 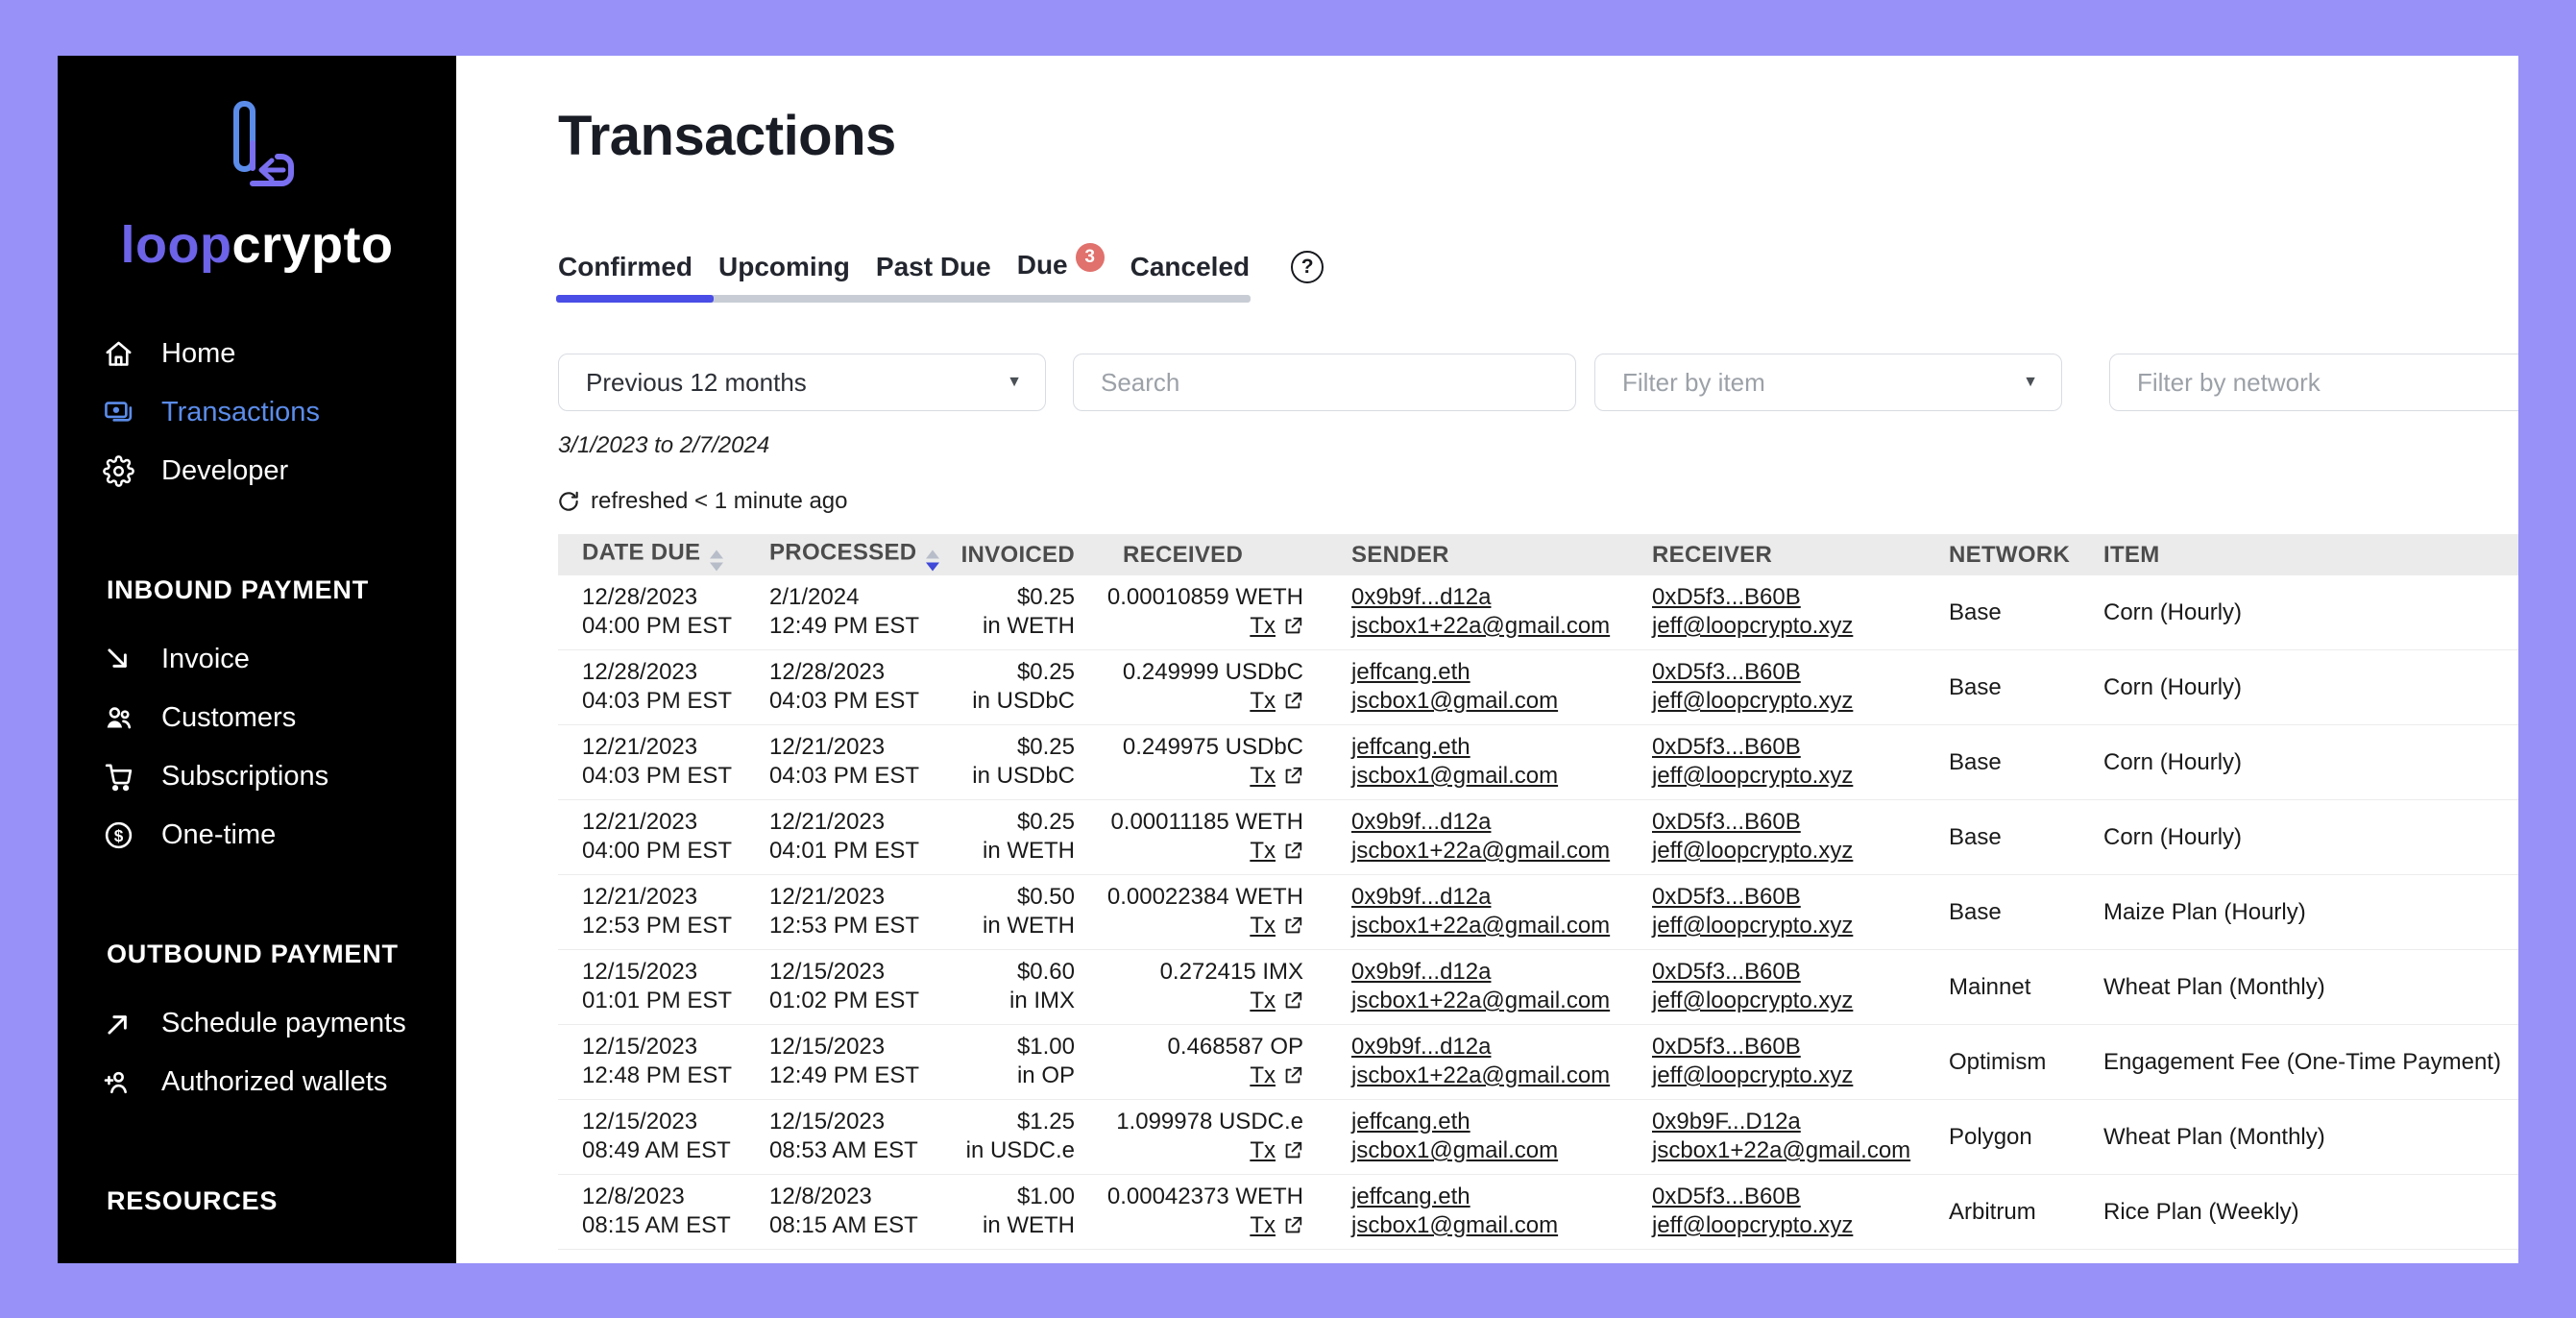 I want to click on receiver-email-link: jscbox1+22a@gmail.com, so click(x=1781, y=1150).